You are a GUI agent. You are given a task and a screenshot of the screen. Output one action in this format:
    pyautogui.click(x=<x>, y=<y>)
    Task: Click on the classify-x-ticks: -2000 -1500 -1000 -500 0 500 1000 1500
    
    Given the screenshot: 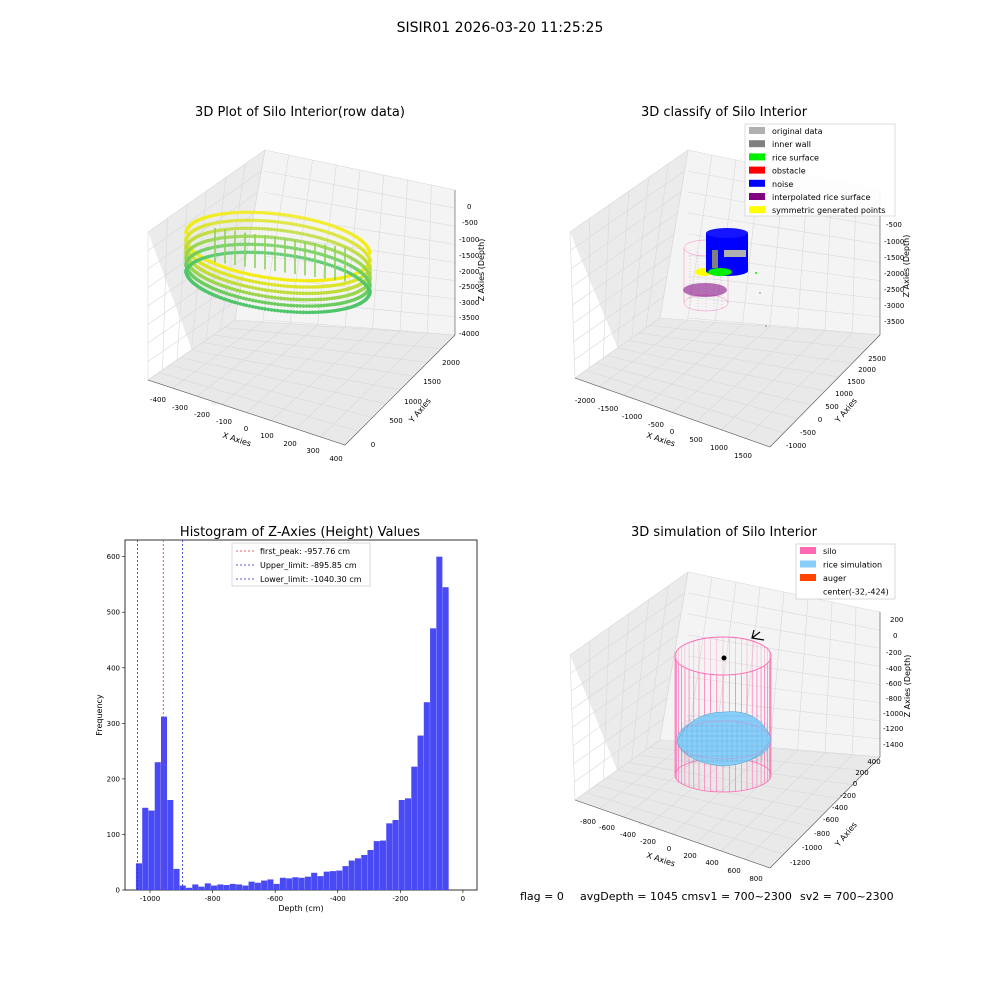 What is the action you would take?
    pyautogui.click(x=663, y=428)
    